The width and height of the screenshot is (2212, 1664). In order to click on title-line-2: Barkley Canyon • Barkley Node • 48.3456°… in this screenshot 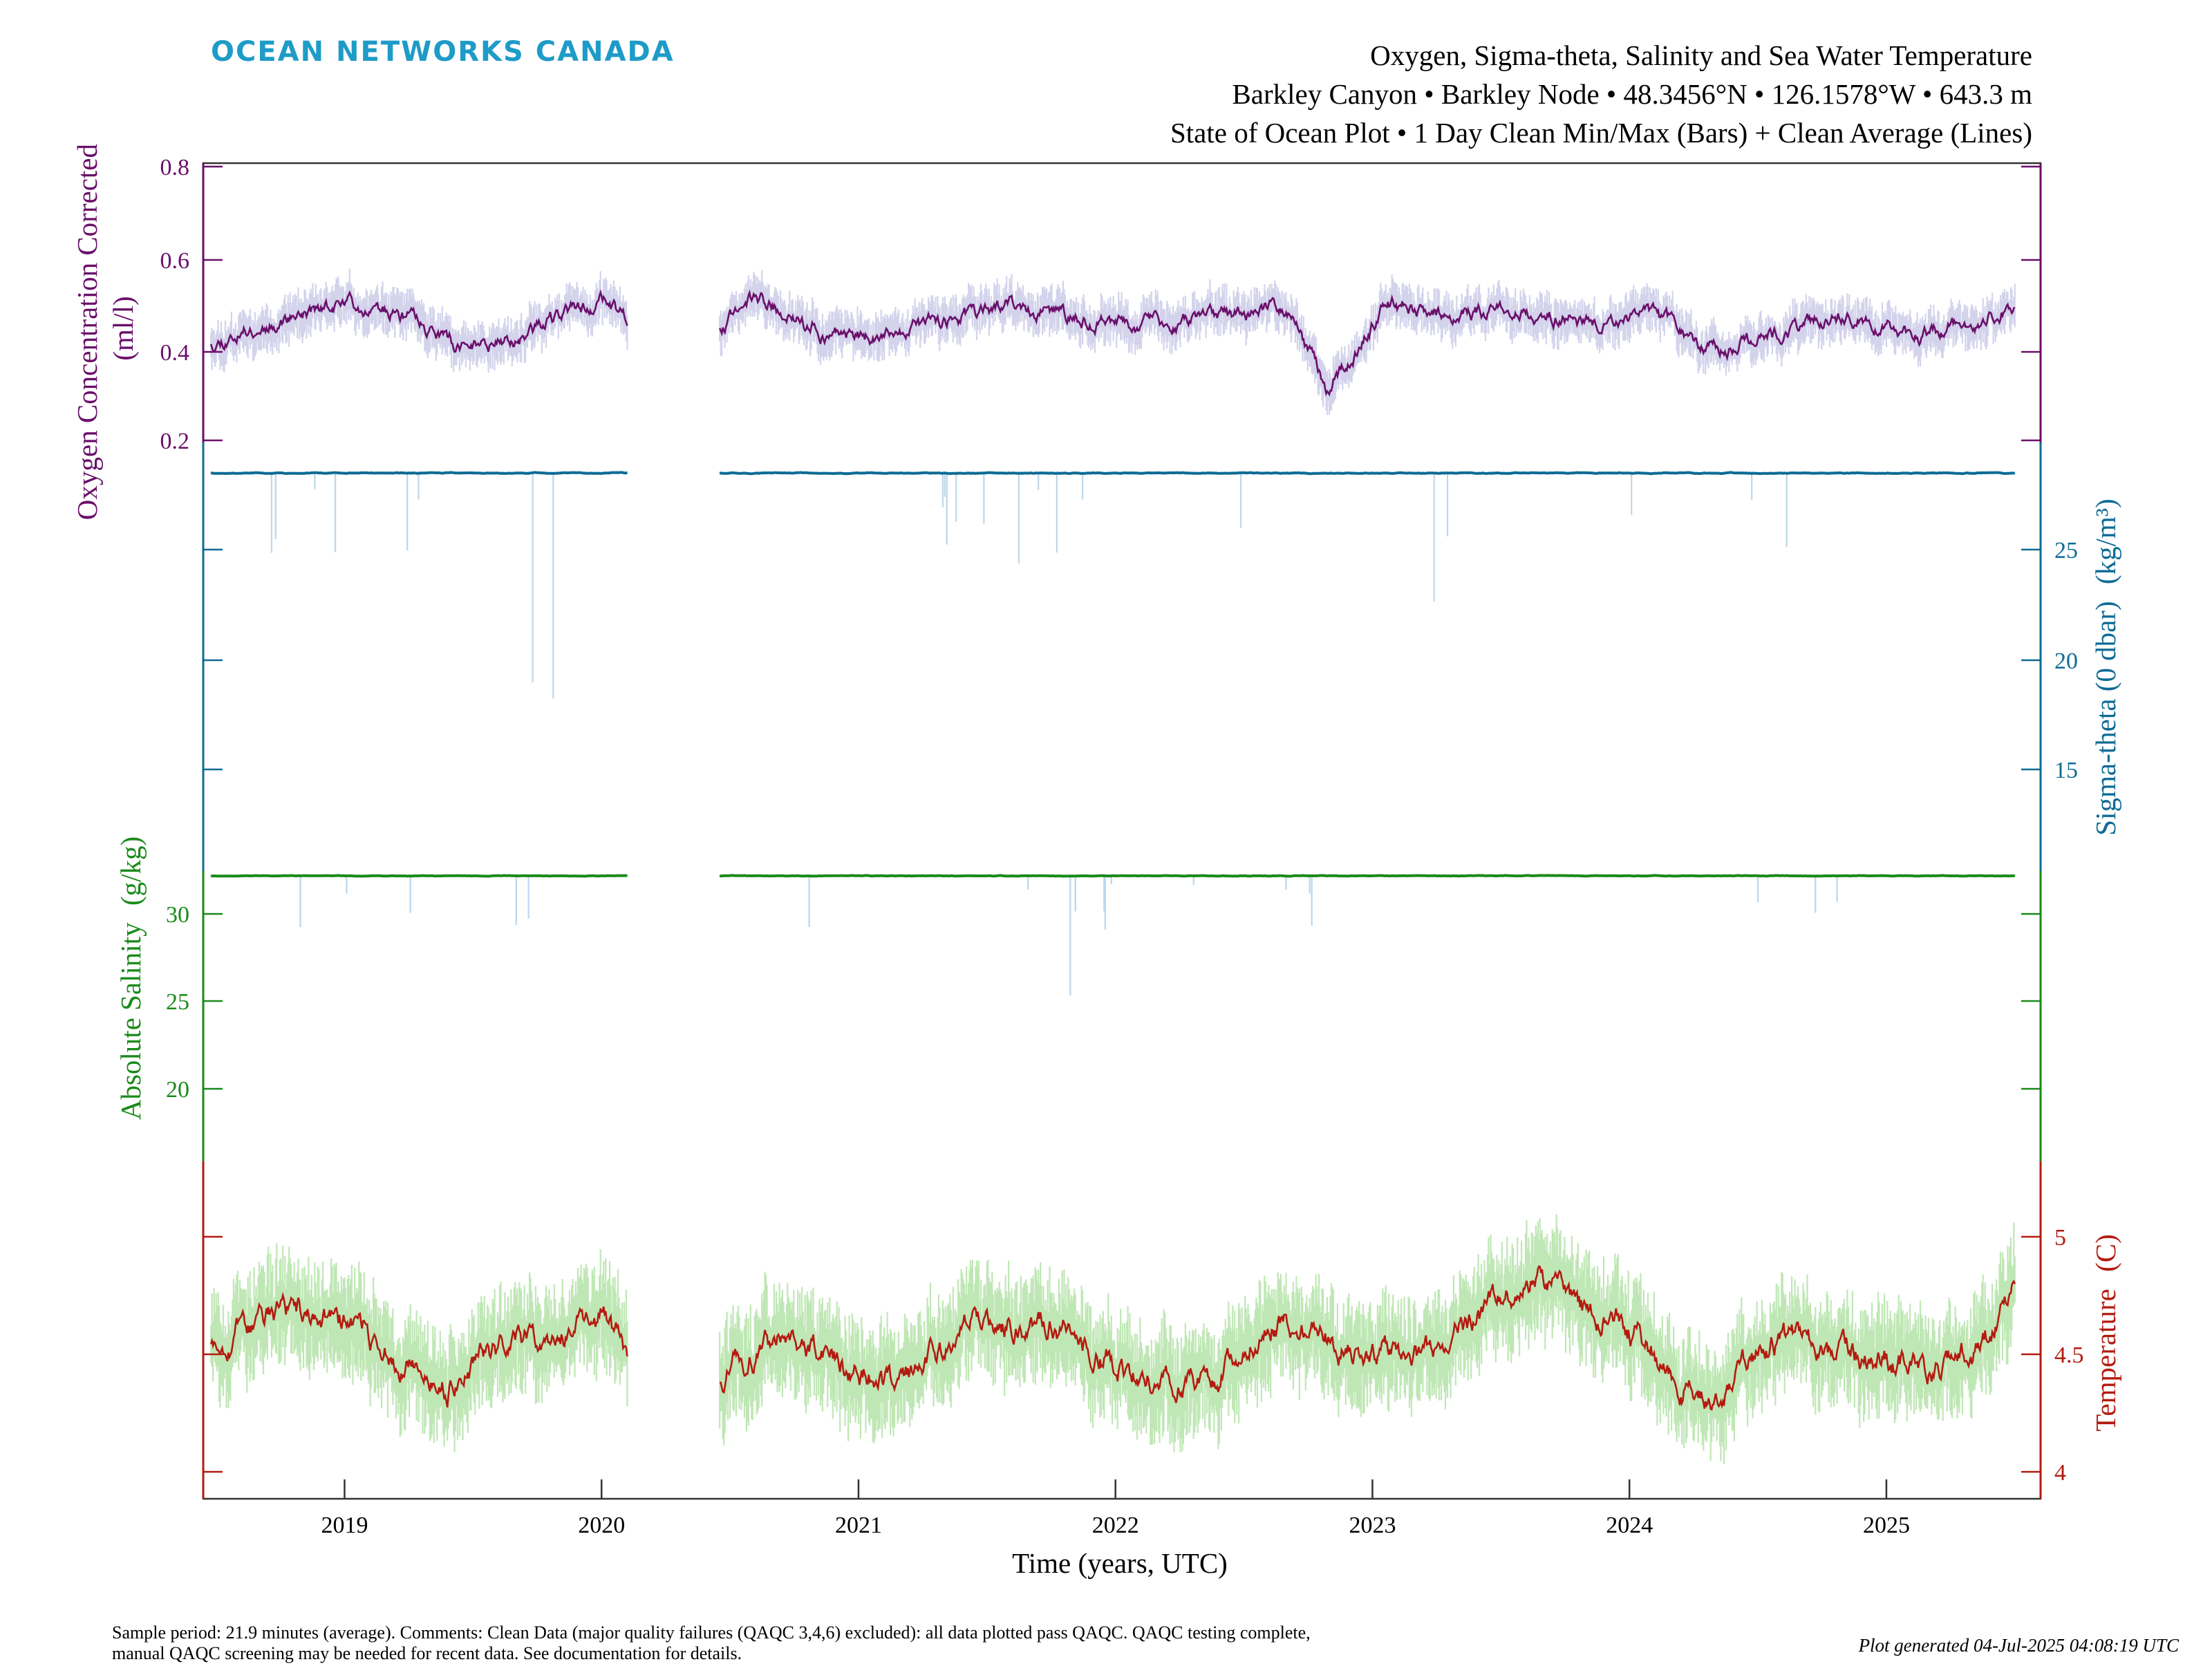, I will do `click(1632, 94)`.